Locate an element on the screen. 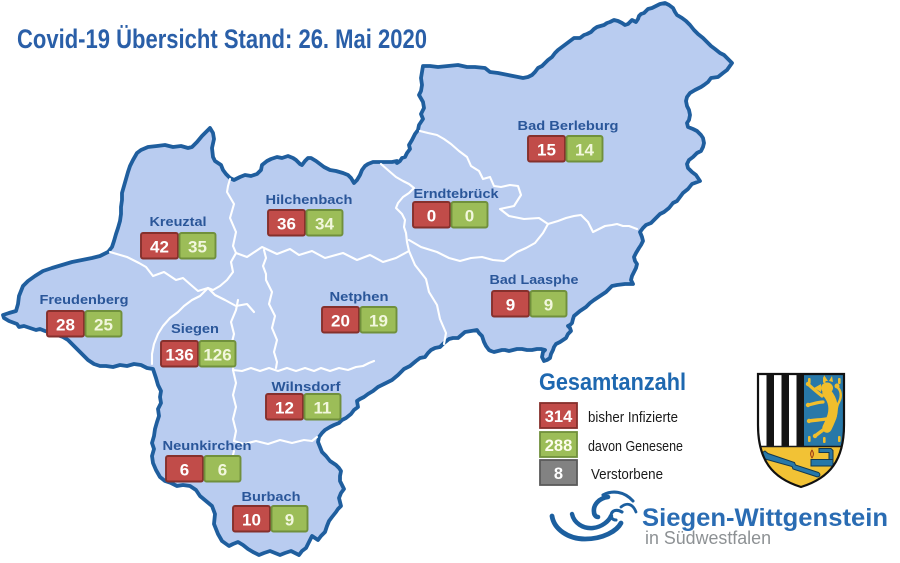 This screenshot has width=900, height=563. svg-text: 35 is located at coordinates (197, 247).